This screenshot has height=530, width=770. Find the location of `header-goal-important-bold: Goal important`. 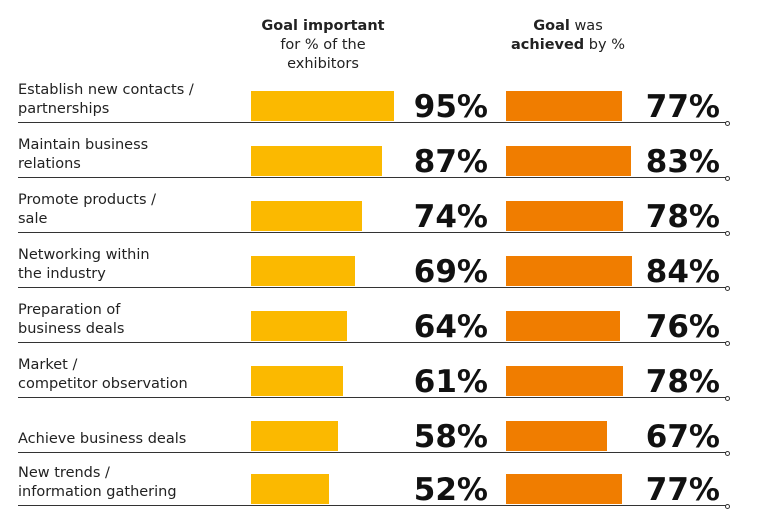

header-goal-important-bold: Goal important is located at coordinates (323, 26).